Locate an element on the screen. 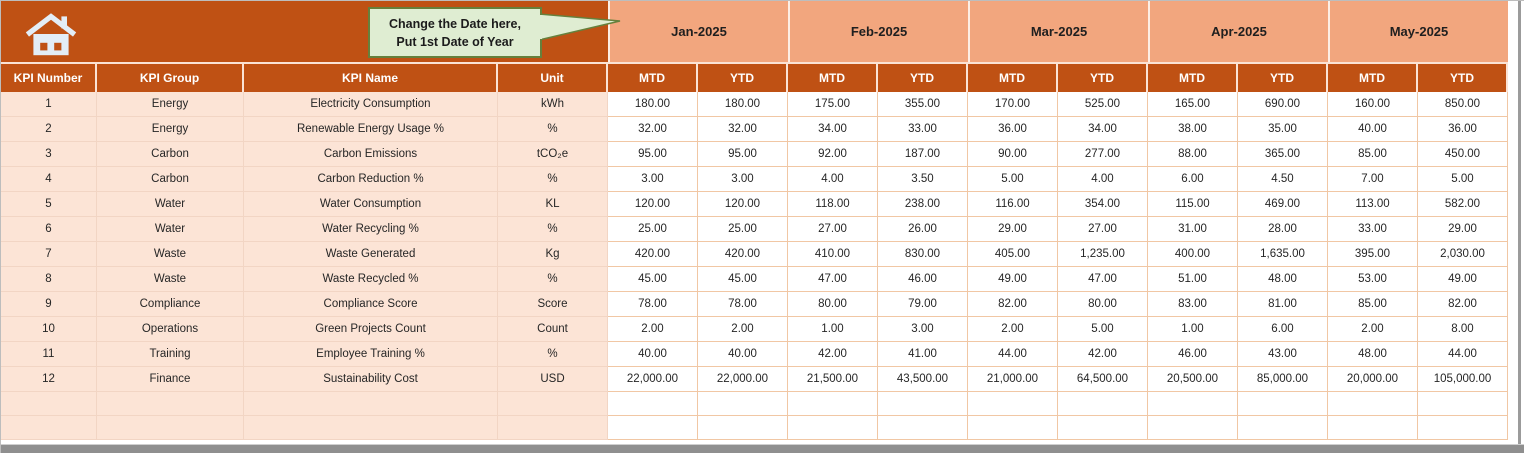 This screenshot has width=1524, height=453. cell-ytd-value: 690.00 is located at coordinates (1283, 104).